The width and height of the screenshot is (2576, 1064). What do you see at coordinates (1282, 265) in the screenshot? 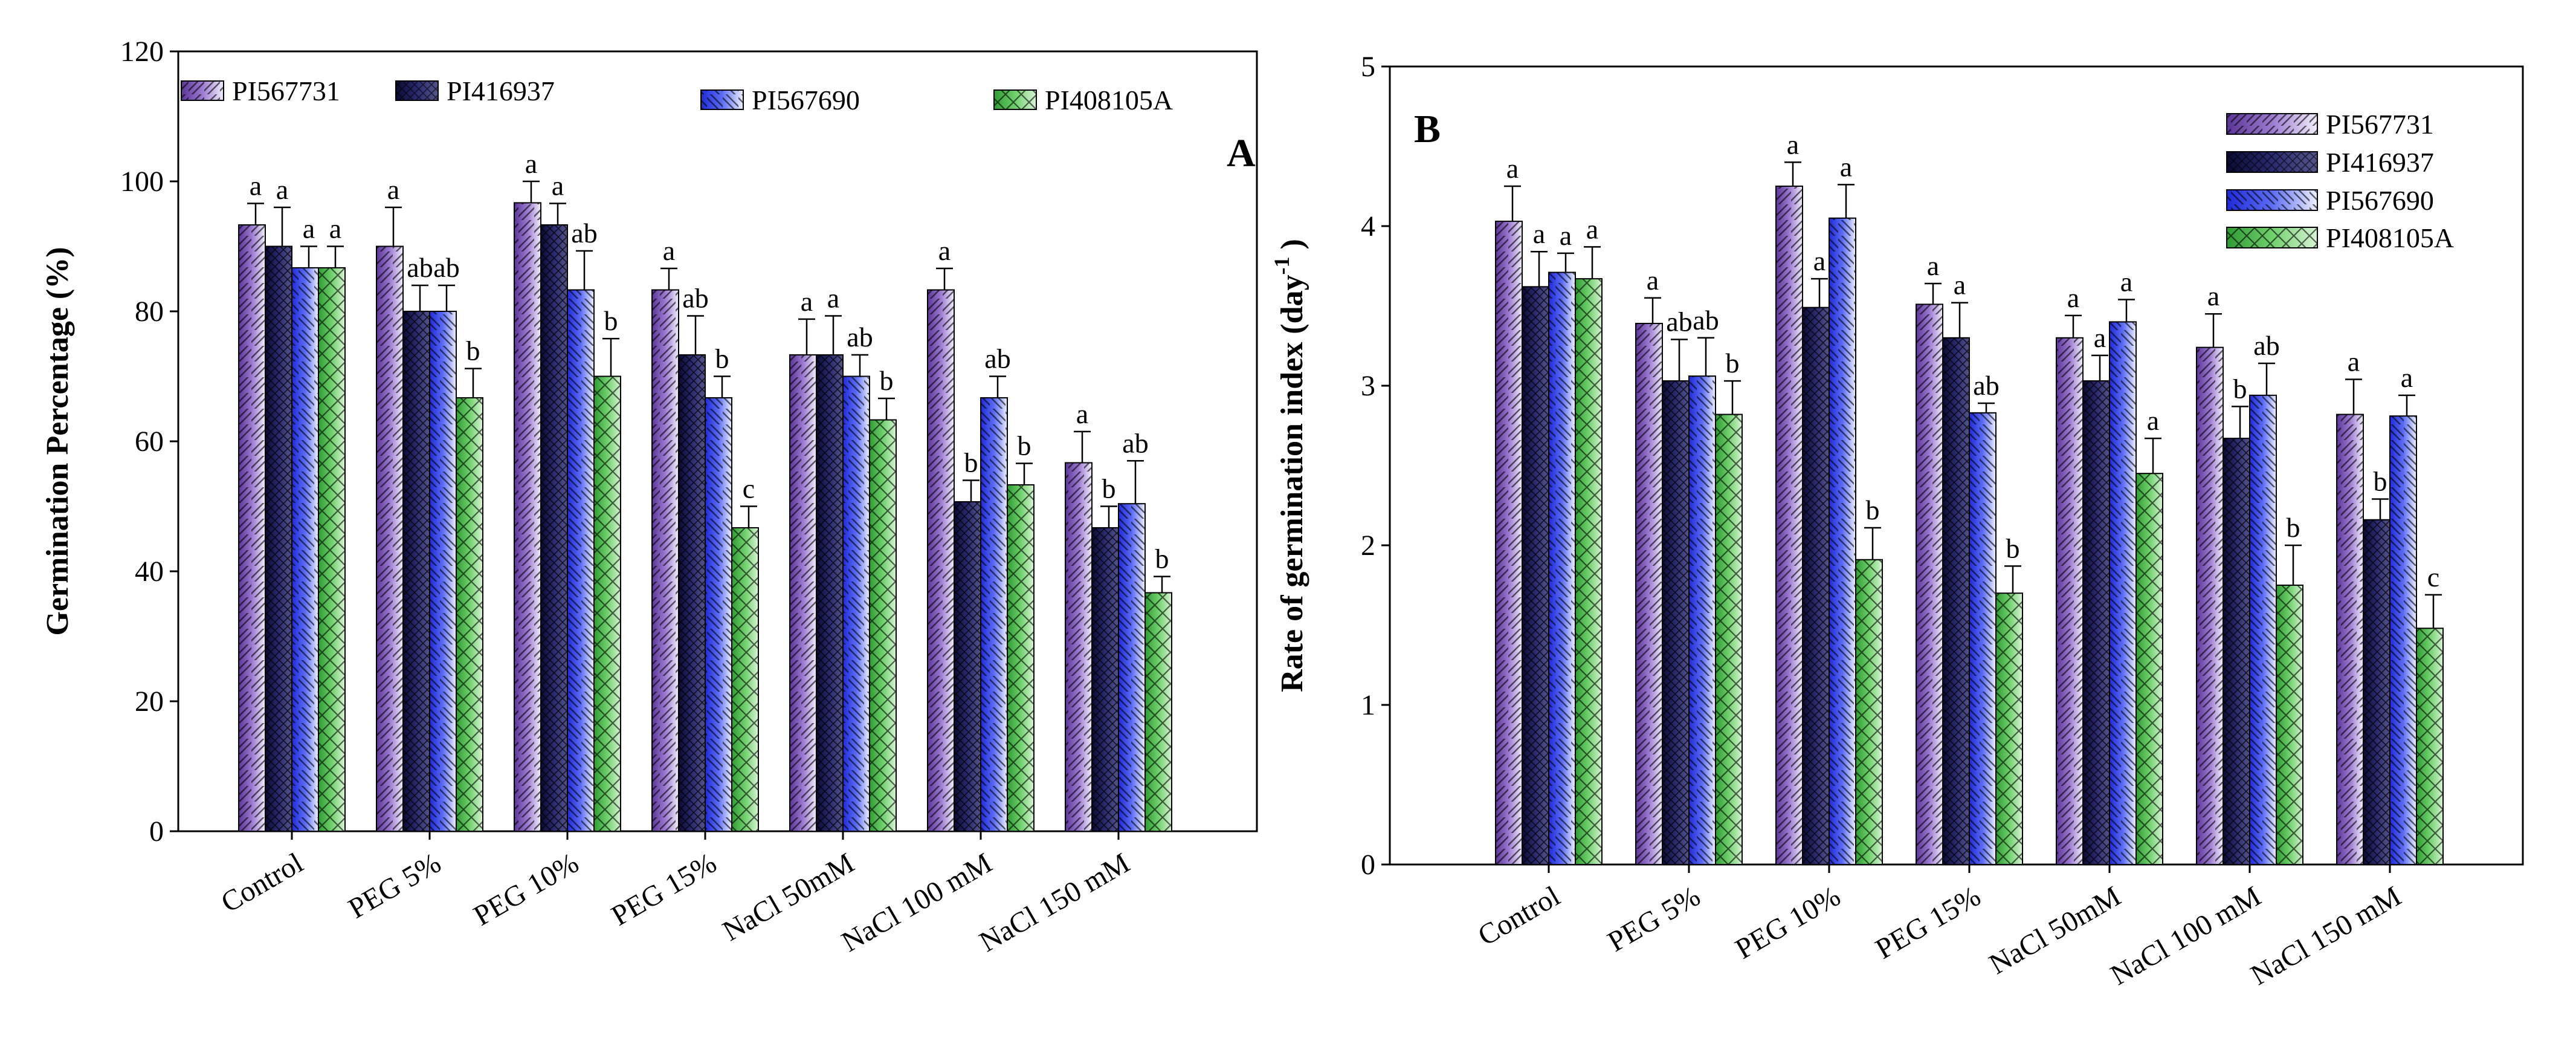
I see `y-axis-label-superscript: -1` at bounding box center [1282, 265].